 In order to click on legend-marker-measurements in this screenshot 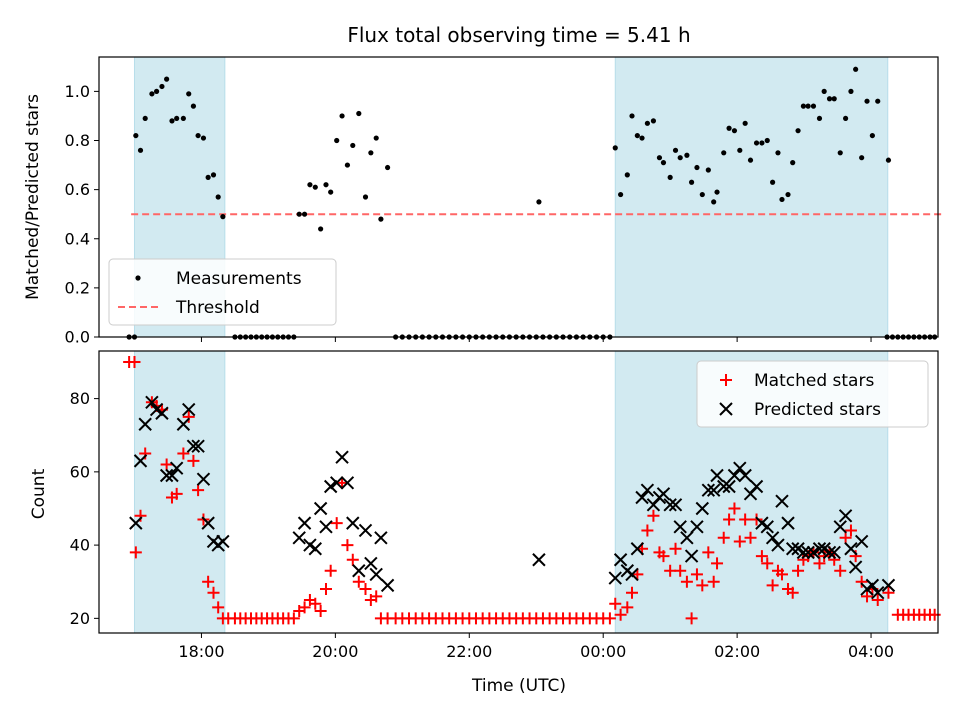, I will do `click(138, 278)`.